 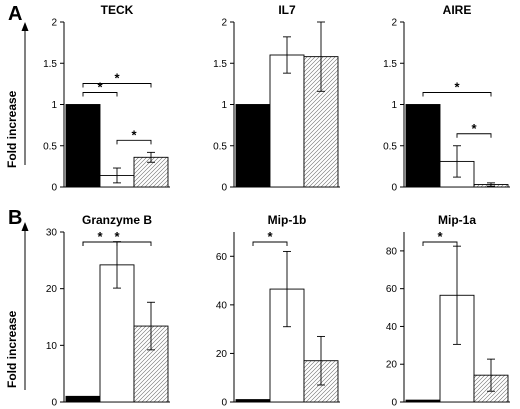 I want to click on chart-title: IL7, so click(x=287, y=10).